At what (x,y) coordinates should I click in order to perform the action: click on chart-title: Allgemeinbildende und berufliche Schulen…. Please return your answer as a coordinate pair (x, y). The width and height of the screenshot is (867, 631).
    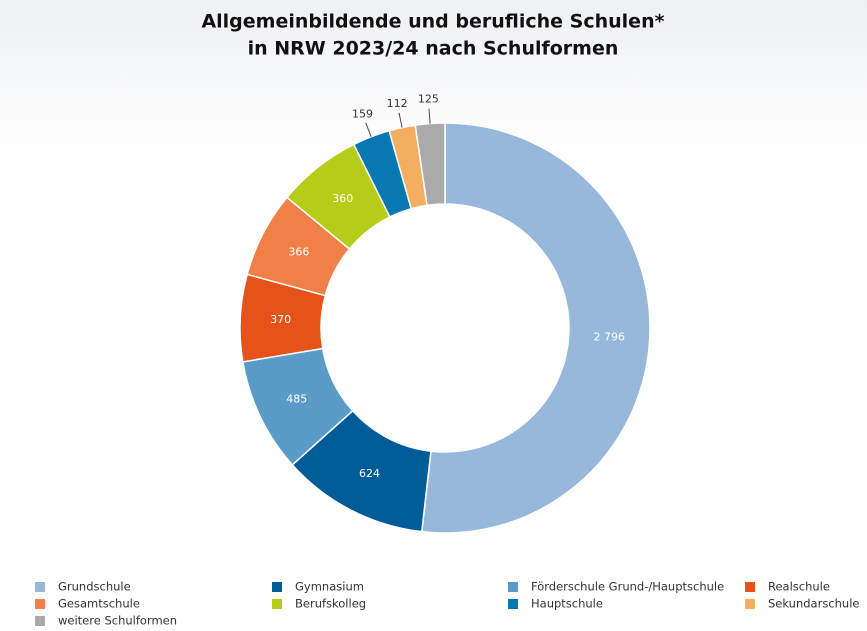
    Looking at the image, I should click on (432, 22).